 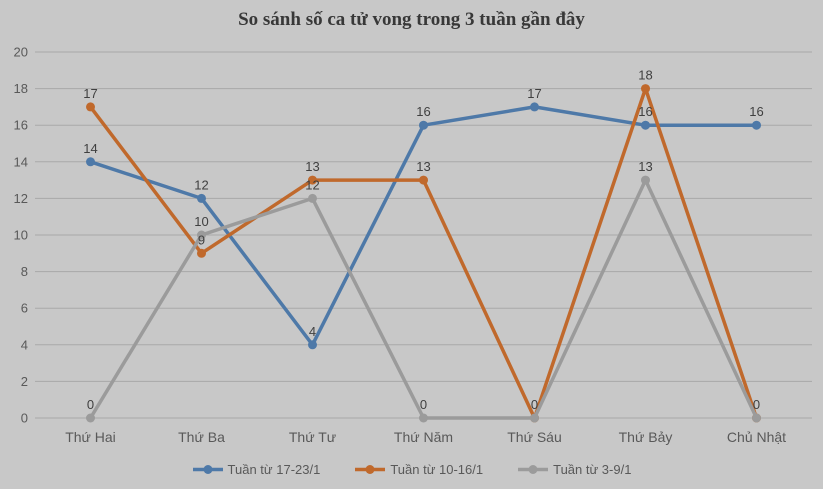 What do you see at coordinates (21, 198) in the screenshot?
I see `y-axis-tick-label: 12` at bounding box center [21, 198].